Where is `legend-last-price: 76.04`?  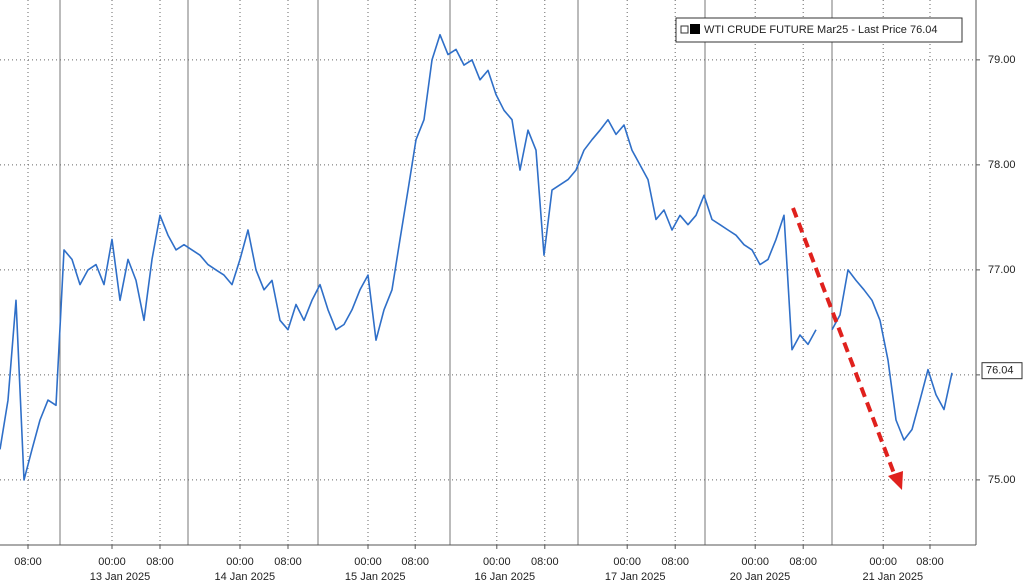
legend-last-price: 76.04 is located at coordinates (924, 30).